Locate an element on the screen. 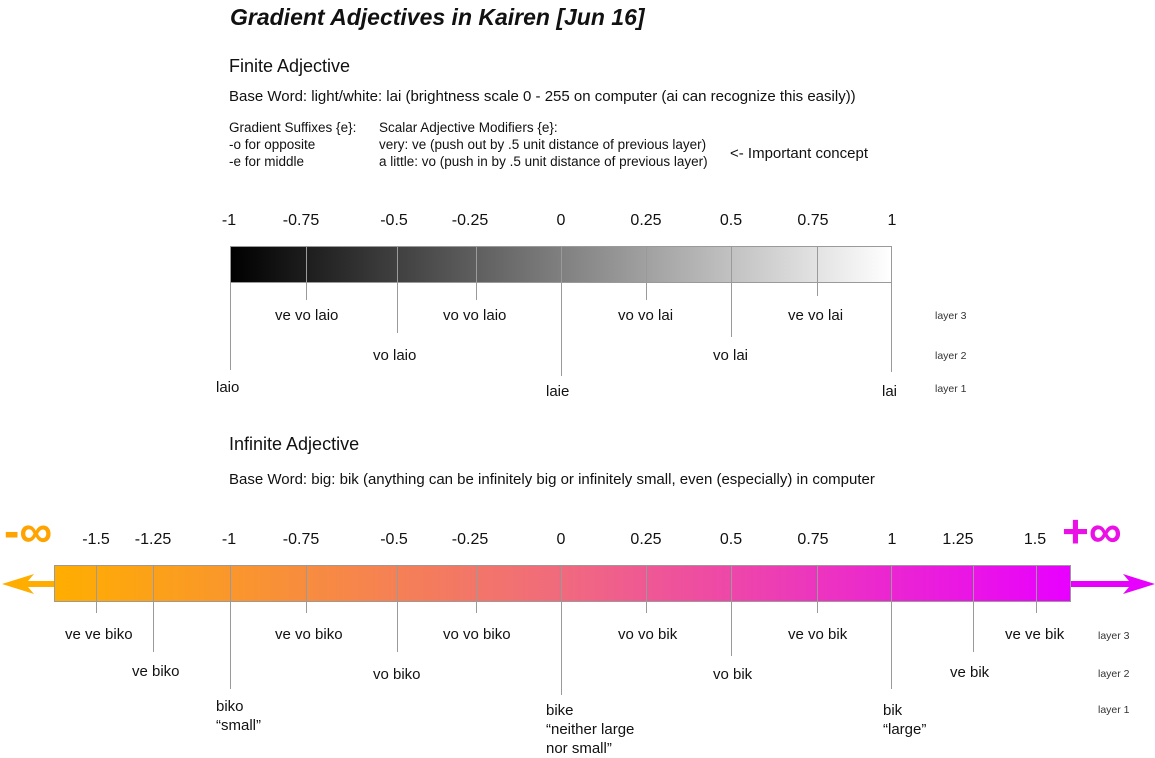 The width and height of the screenshot is (1155, 758). infinite-tick: 0.5 is located at coordinates (731, 539).